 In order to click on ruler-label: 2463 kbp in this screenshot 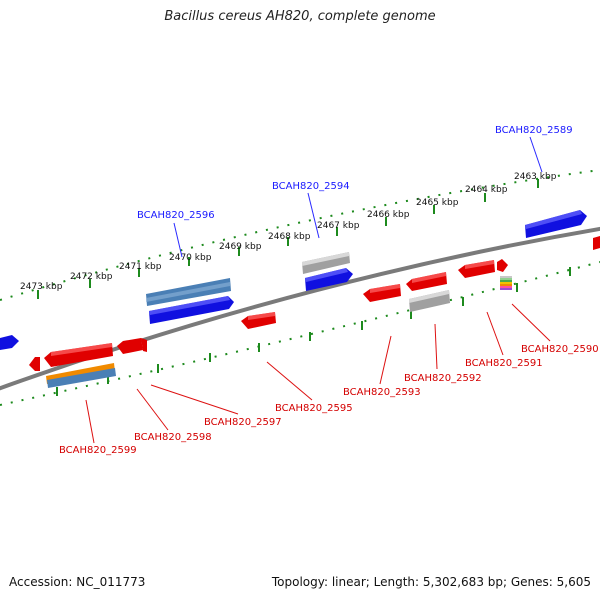, I will do `click(535, 177)`.